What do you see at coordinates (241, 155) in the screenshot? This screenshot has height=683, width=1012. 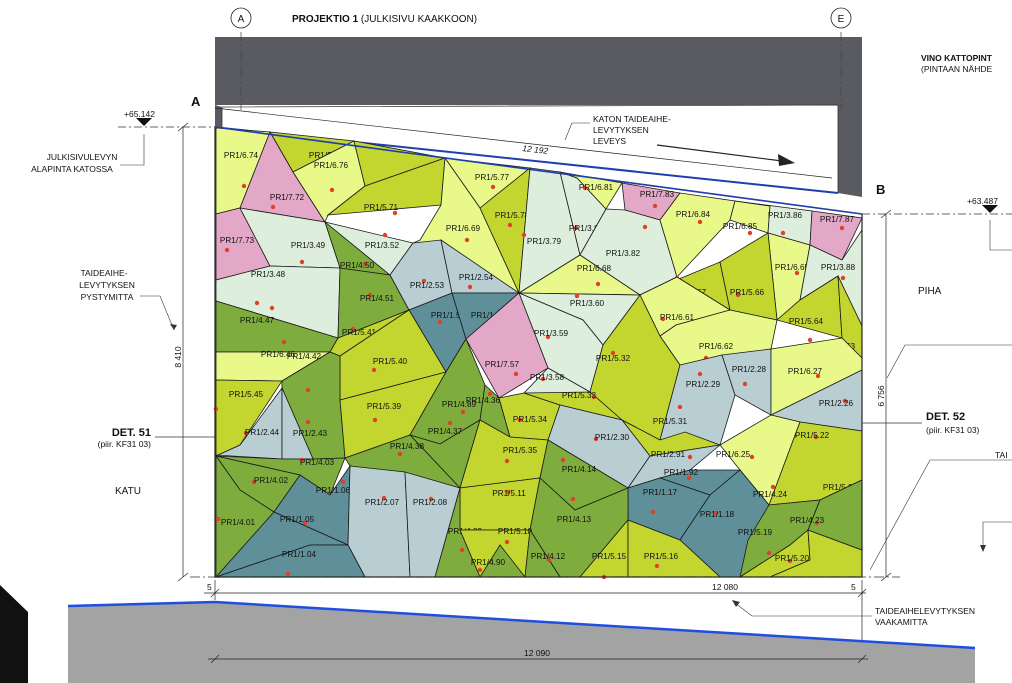 I see `art-panel-label: PR1/6.74` at bounding box center [241, 155].